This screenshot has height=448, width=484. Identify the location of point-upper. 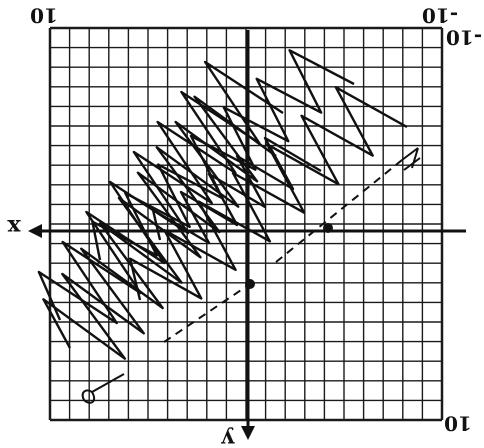
(328, 228).